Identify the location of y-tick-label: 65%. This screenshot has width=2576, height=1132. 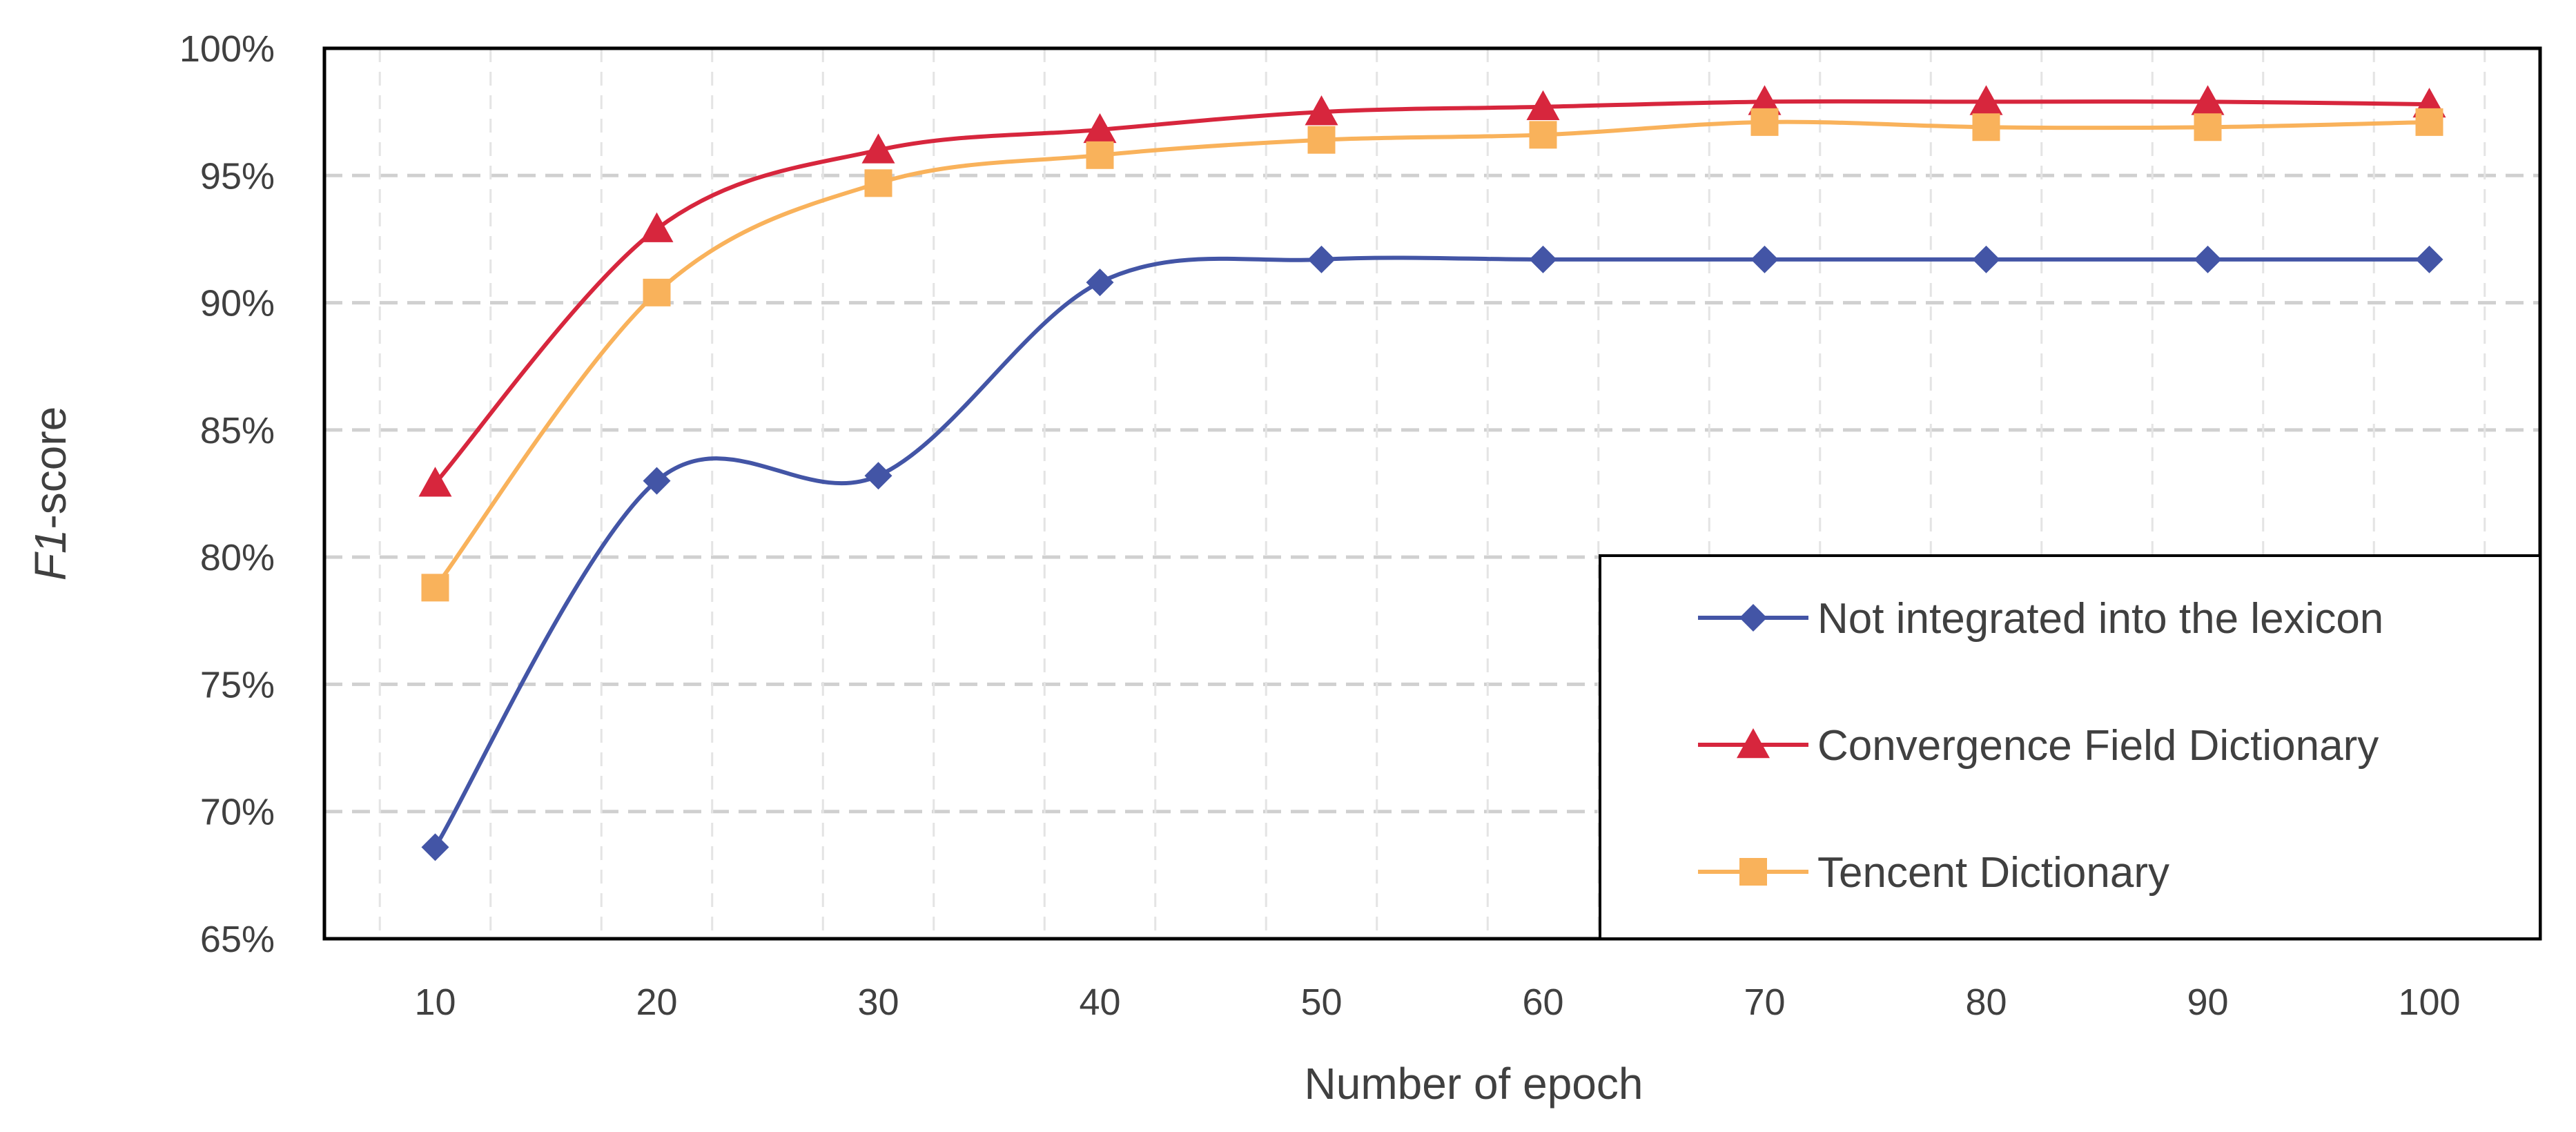
(237, 939).